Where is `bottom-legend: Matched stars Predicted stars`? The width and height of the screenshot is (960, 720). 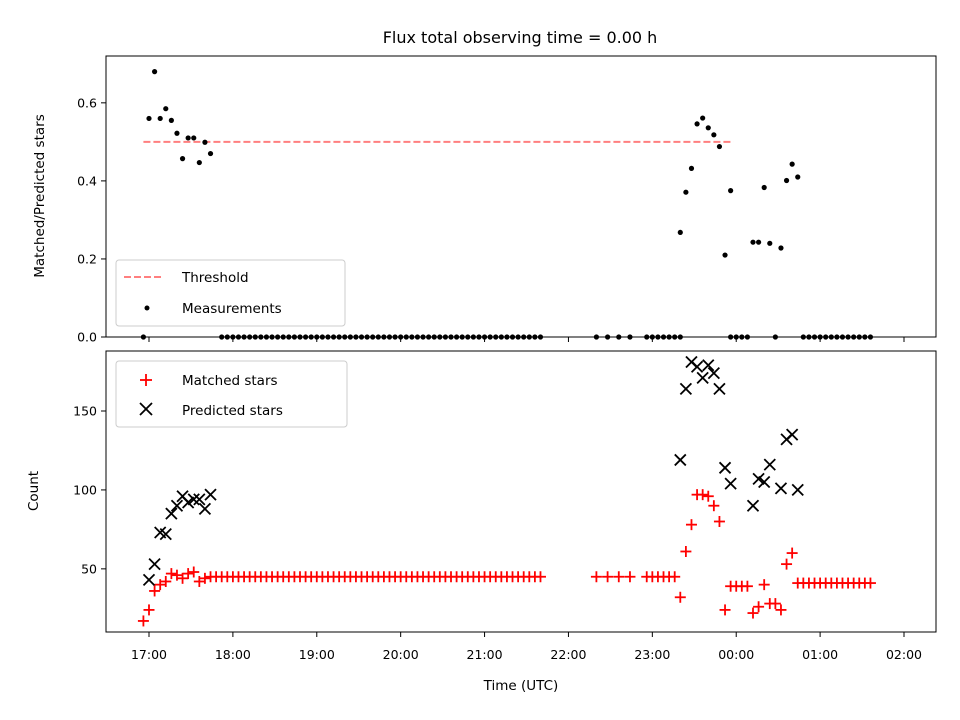 bottom-legend: Matched stars Predicted stars is located at coordinates (231, 394).